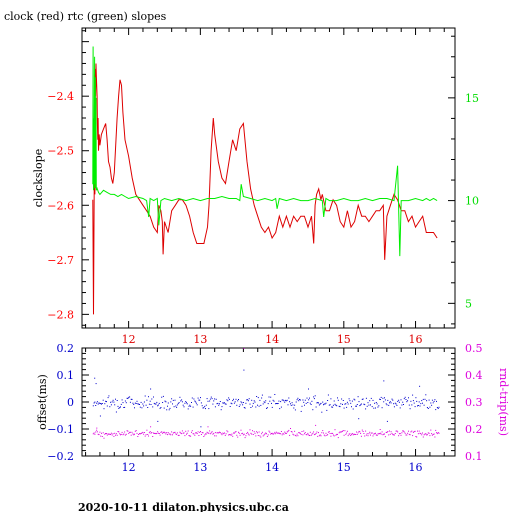  Describe the element at coordinates (474, 375) in the screenshot. I see `y2-tick-label: 0.4` at that location.